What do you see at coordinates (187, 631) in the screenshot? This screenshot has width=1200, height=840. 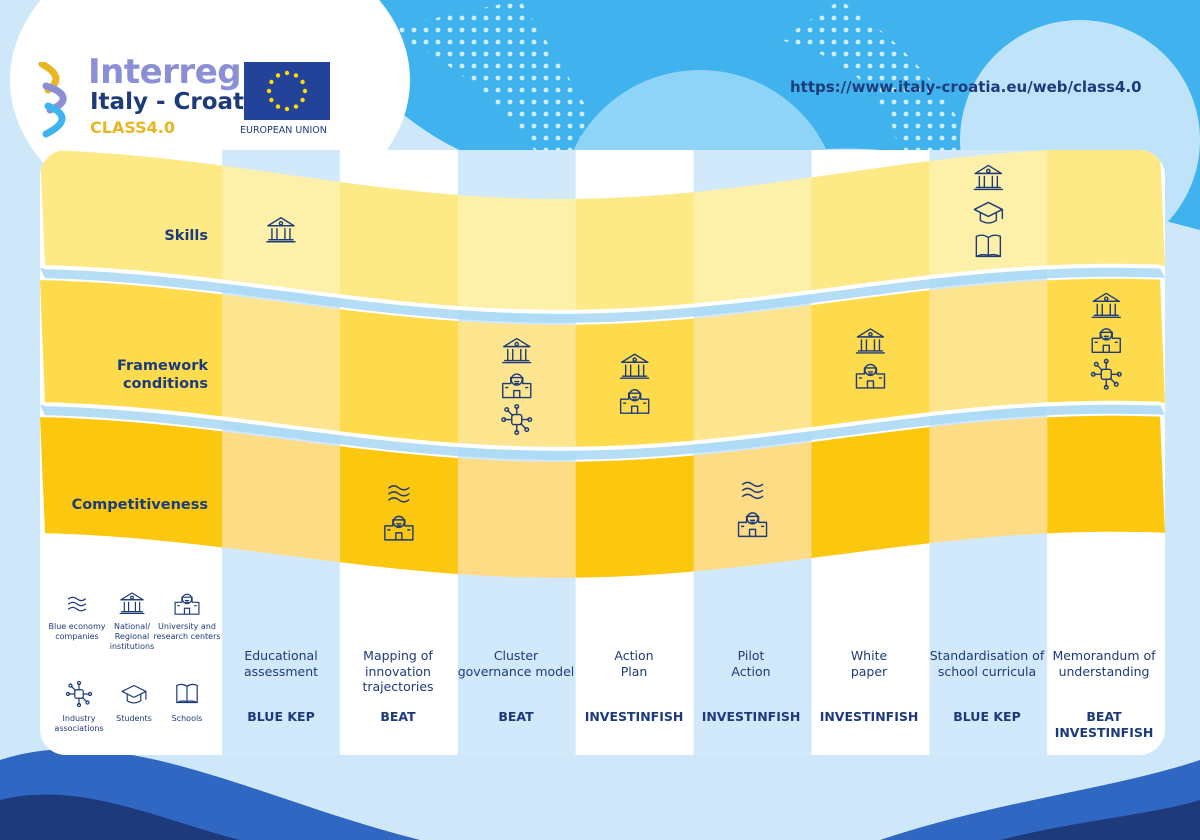 I see `legend-label-universities: University and research centers` at bounding box center [187, 631].